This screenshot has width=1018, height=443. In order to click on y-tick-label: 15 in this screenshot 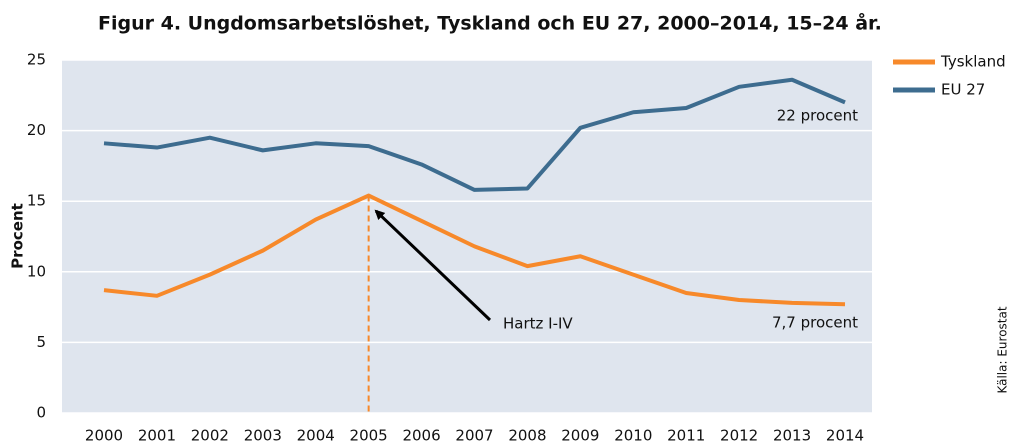, I will do `click(36, 201)`.